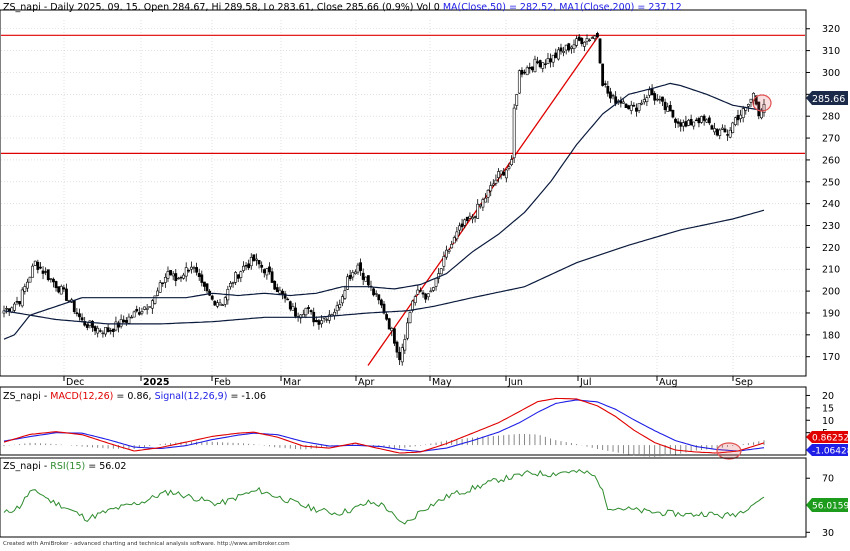 This screenshot has height=551, width=850. What do you see at coordinates (133, 396) in the screenshot?
I see `macd-title-macd-value: = 0.86,` at bounding box center [133, 396].